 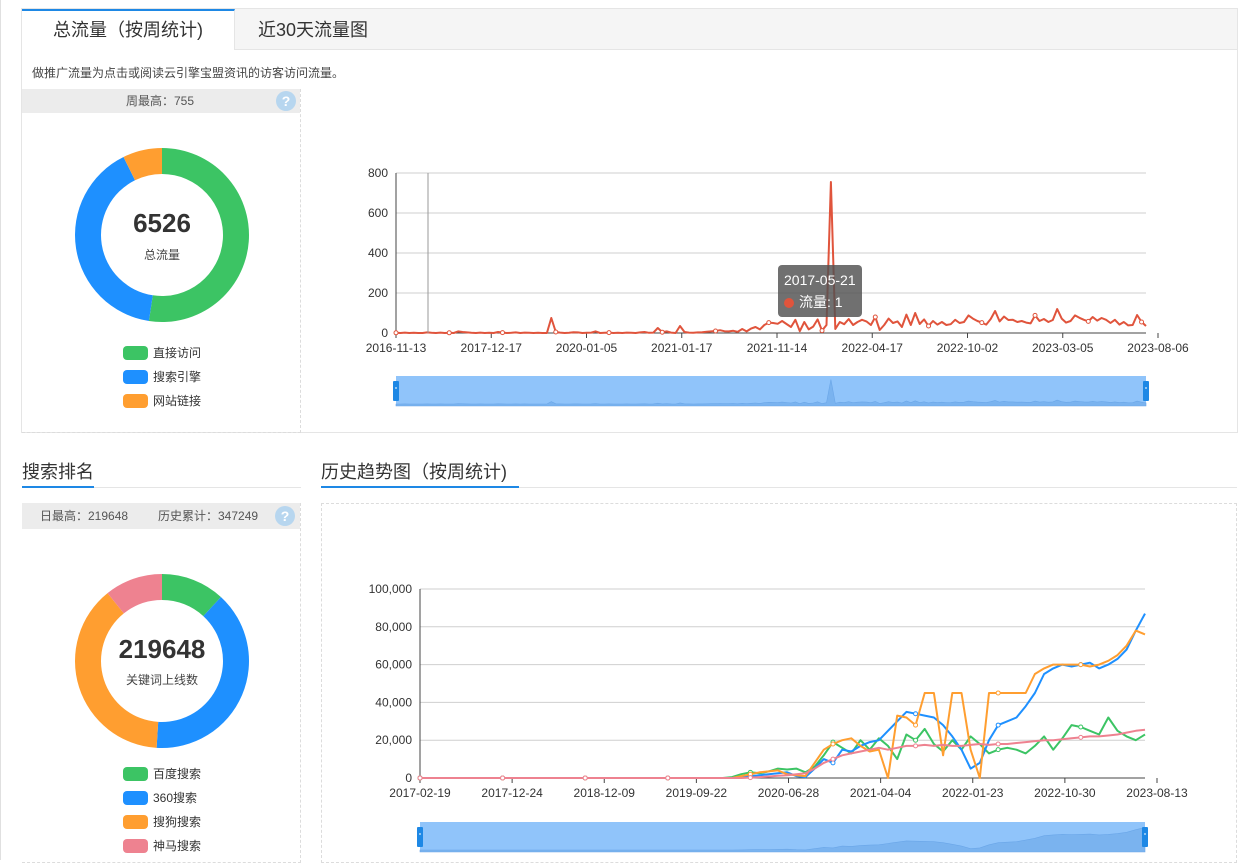 What do you see at coordinates (813, 302) in the screenshot?
I see `tooltip-series: 流量` at bounding box center [813, 302].